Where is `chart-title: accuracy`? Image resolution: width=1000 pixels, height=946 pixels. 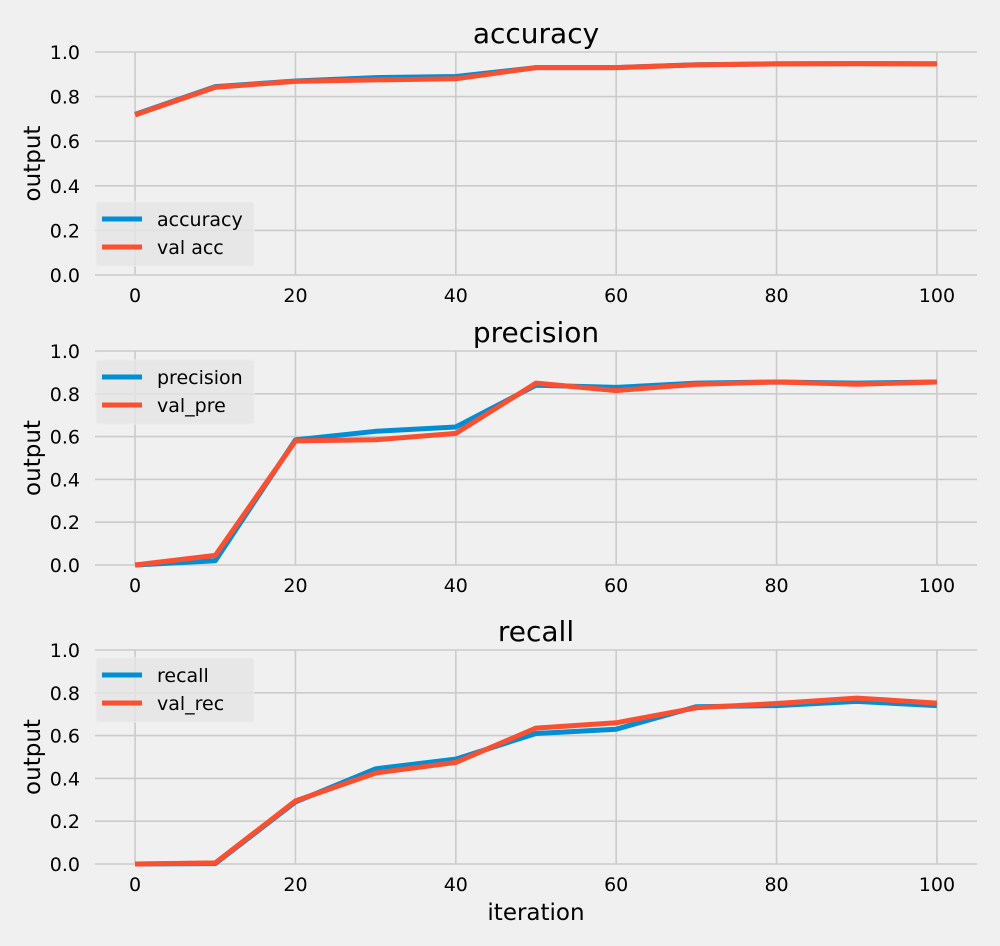 chart-title: accuracy is located at coordinates (536, 33).